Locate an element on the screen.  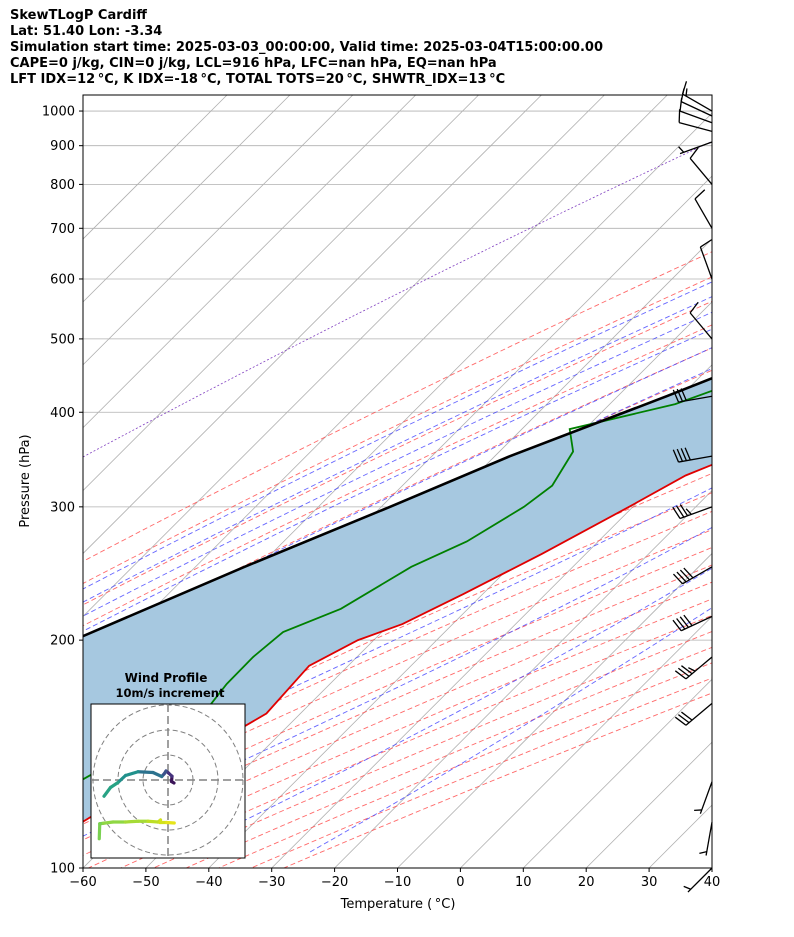
x-tick-label: 0 is located at coordinates (460, 882).